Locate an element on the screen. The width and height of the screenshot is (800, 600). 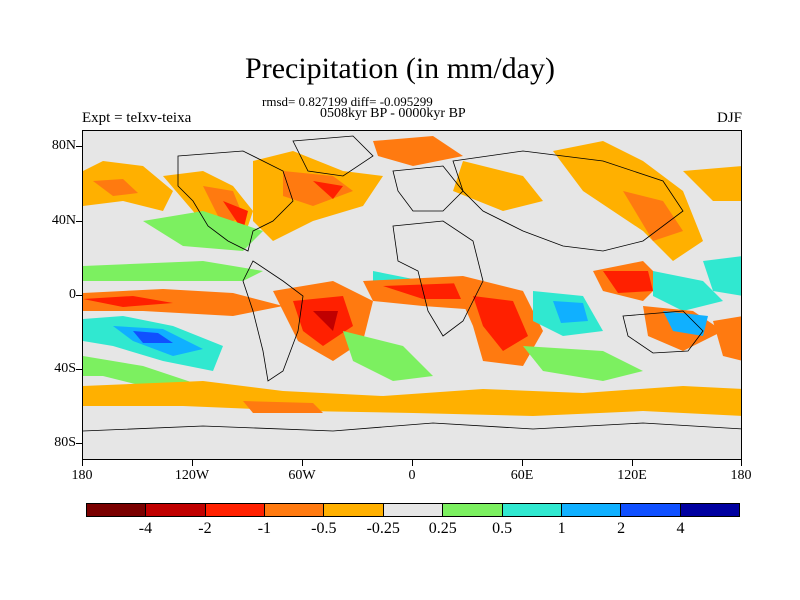
lon-label: 120E is located at coordinates (632, 475).